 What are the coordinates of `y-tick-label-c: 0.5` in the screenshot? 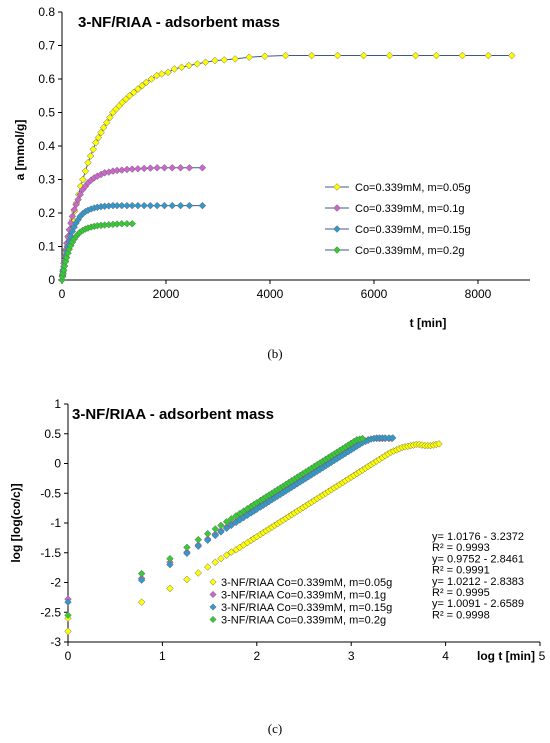 It's located at (52, 434).